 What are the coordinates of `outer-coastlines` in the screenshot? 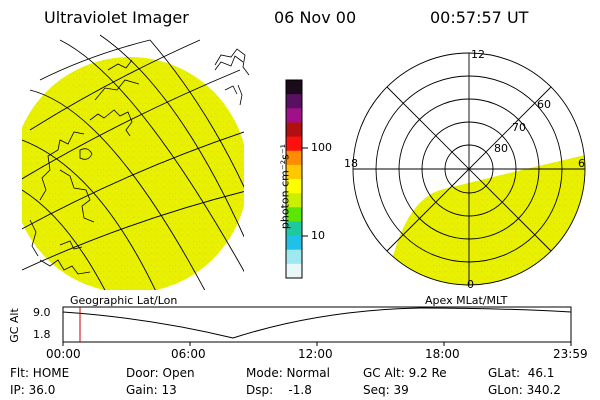 It's located at (232, 77).